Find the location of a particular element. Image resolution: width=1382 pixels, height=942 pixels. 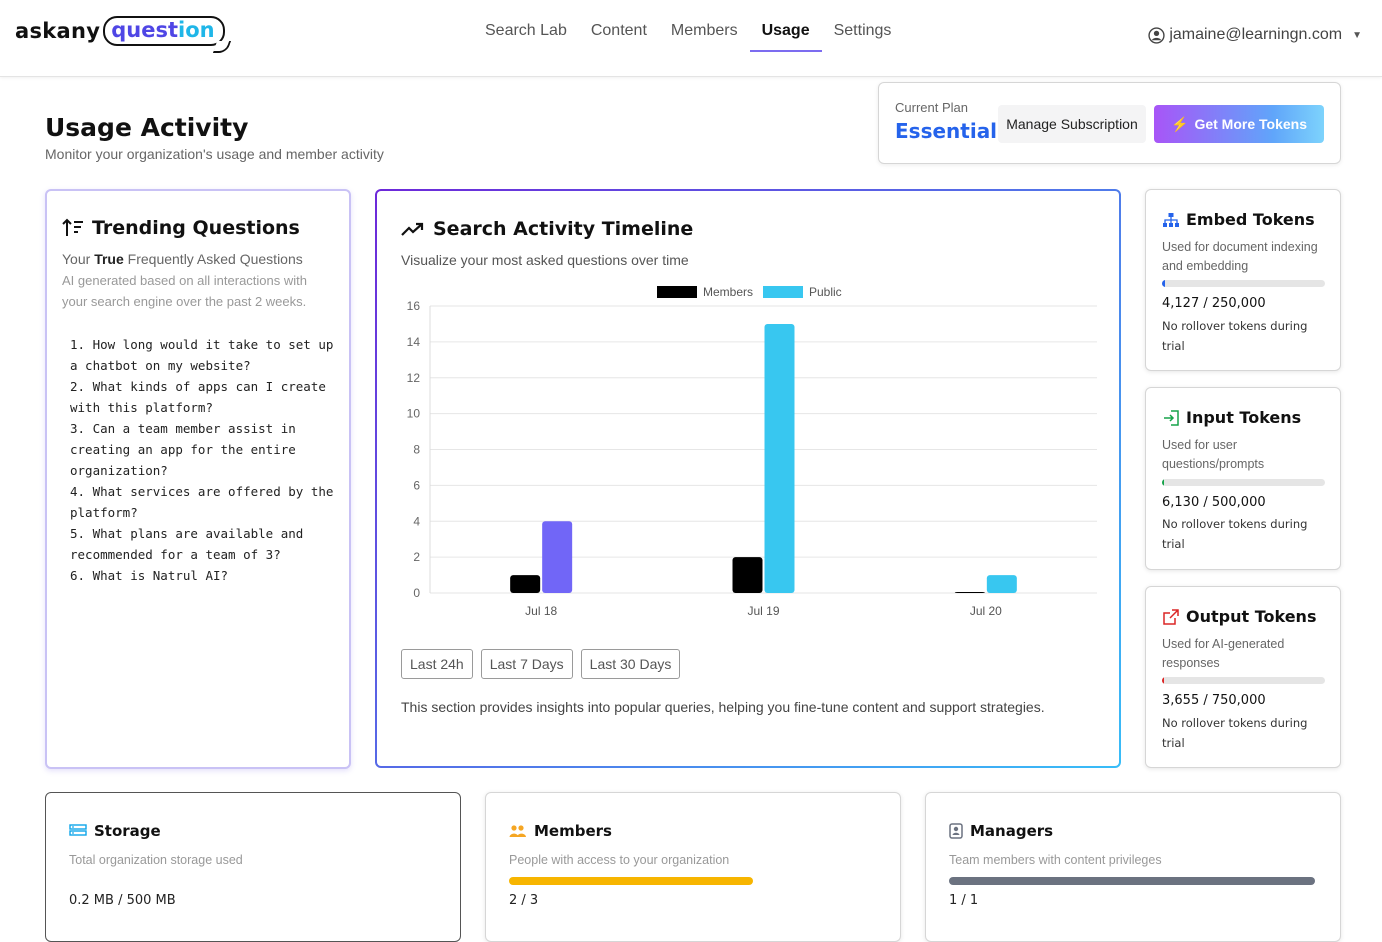

range-buttons: Last 24h Last 7 Days Last 30 Days is located at coordinates (541, 664).